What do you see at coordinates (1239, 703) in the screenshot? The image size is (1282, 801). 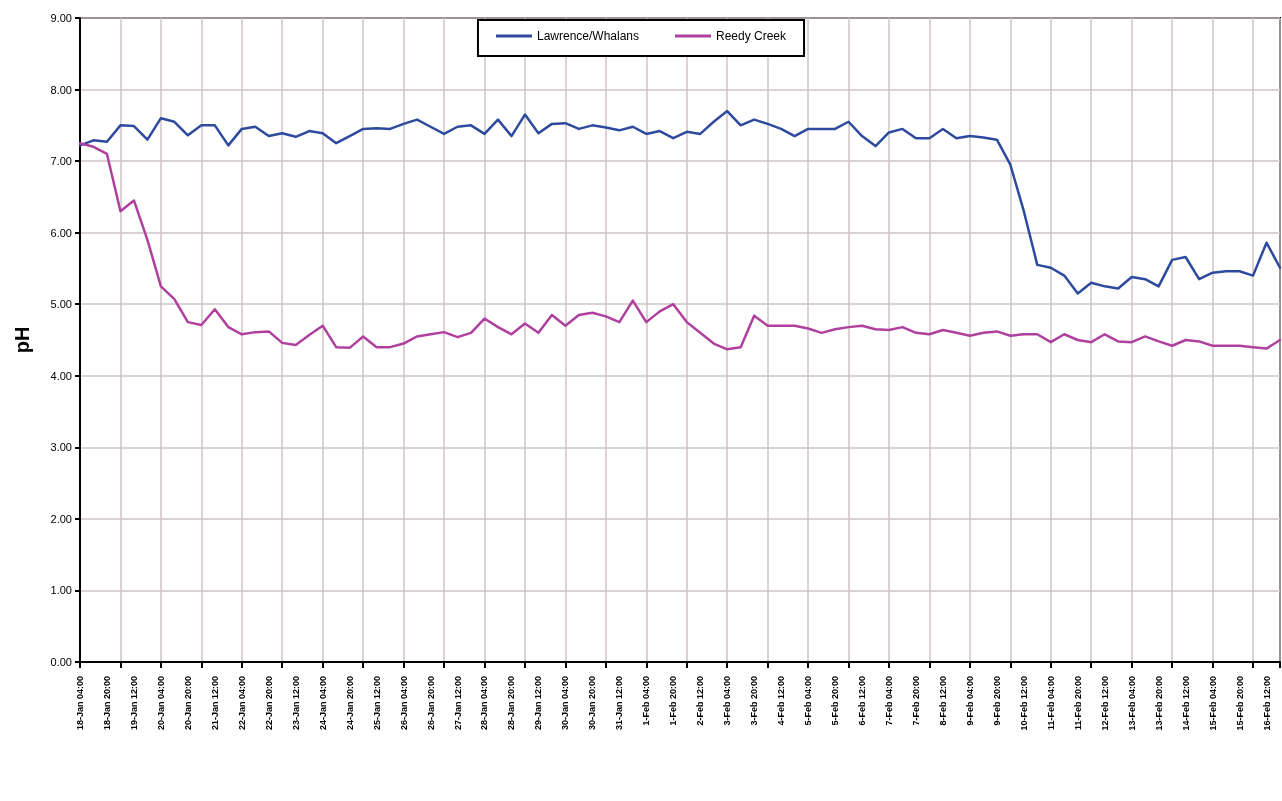 I see `x-tick-label: 15-Feb 20:00` at bounding box center [1239, 703].